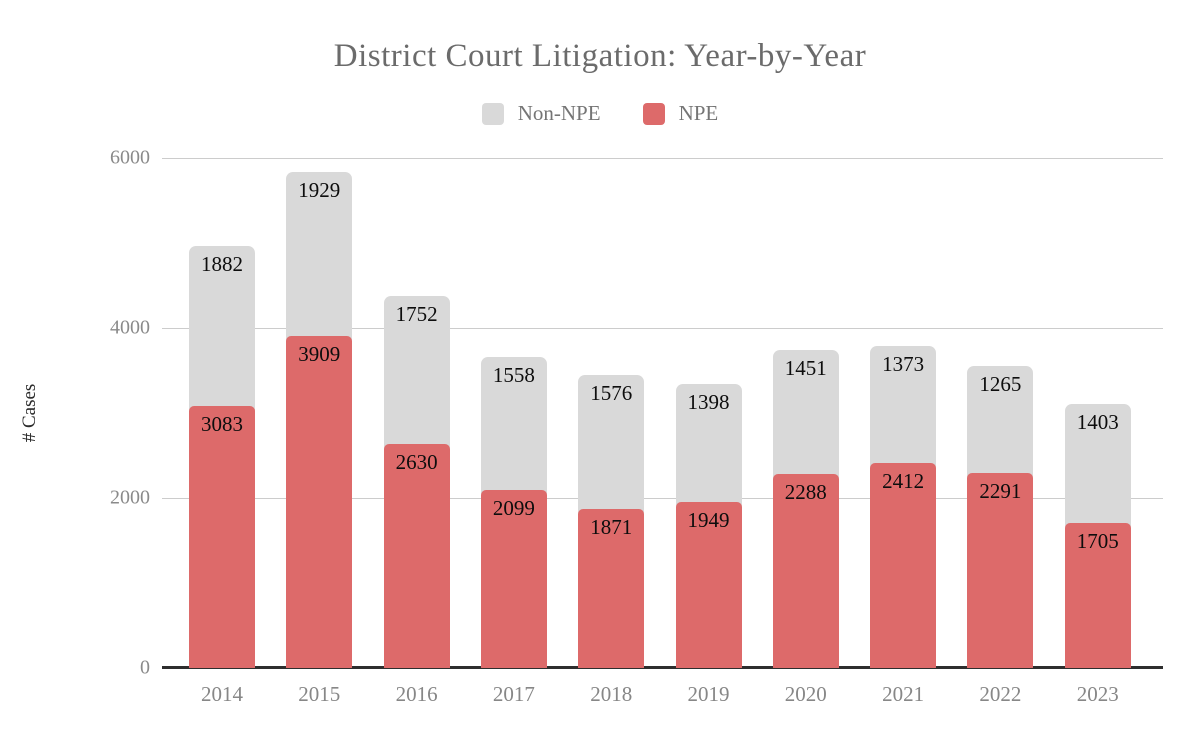 The image size is (1200, 742). What do you see at coordinates (1000, 491) in the screenshot?
I see `bar-label-npe-2022: 2291` at bounding box center [1000, 491].